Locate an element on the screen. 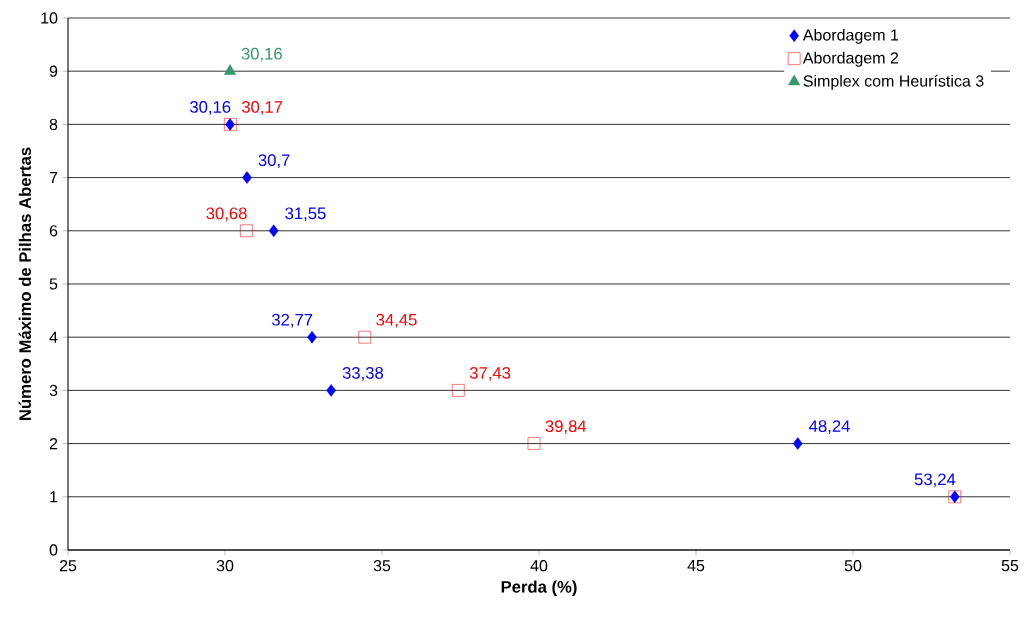 The height and width of the screenshot is (634, 1024). annotation: 39,84 is located at coordinates (566, 427).